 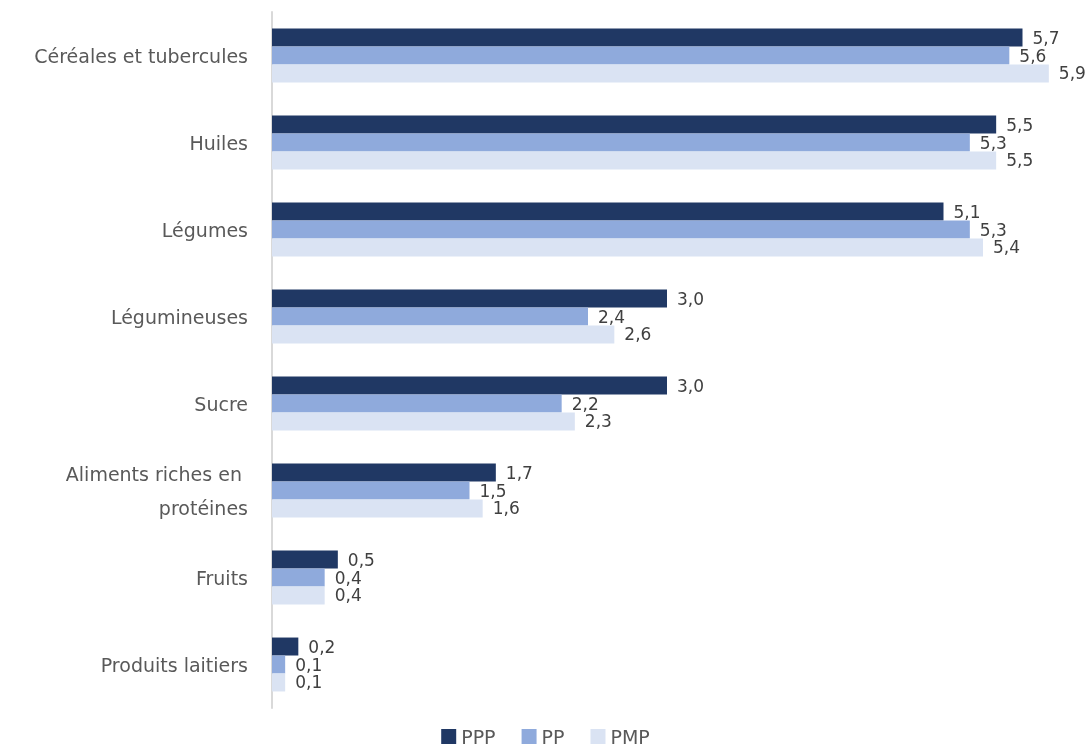 I want to click on data-label: 2,2, so click(x=585, y=403).